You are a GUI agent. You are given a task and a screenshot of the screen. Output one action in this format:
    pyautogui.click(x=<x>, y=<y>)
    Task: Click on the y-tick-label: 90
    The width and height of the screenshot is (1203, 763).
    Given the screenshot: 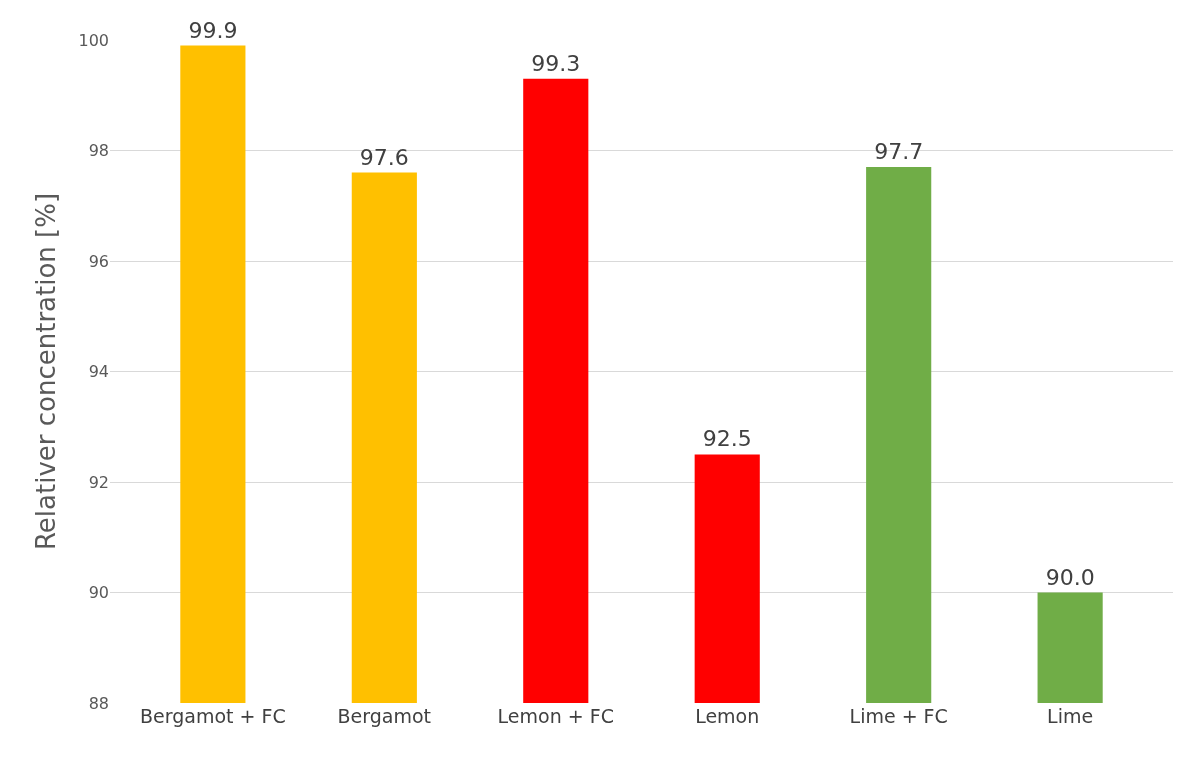 What is the action you would take?
    pyautogui.click(x=98, y=593)
    